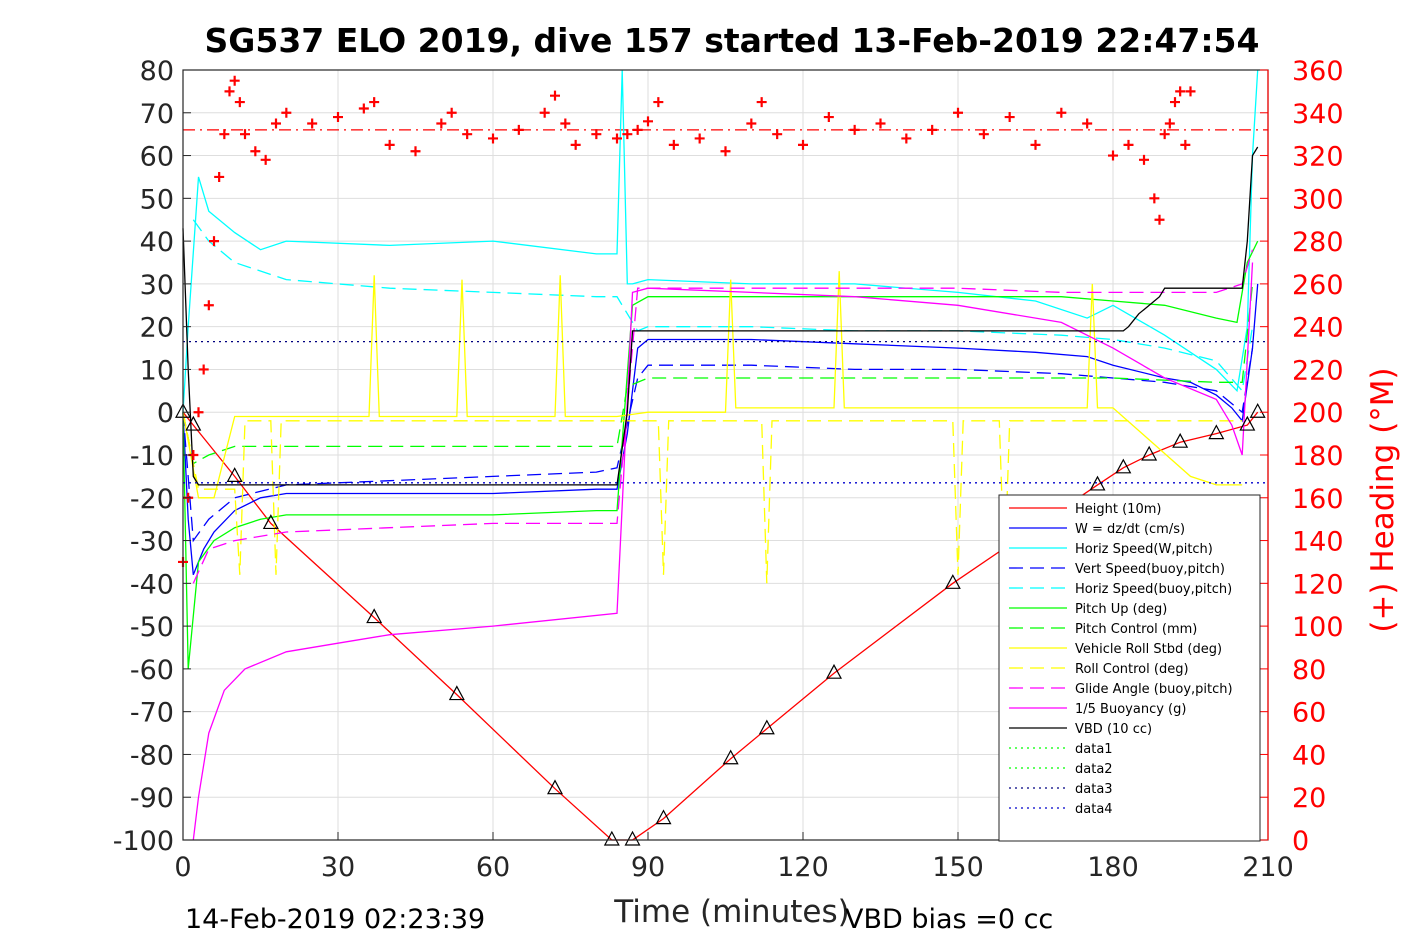 The height and width of the screenshot is (945, 1417). I want to click on y-tick-label: -10, so click(152, 456).